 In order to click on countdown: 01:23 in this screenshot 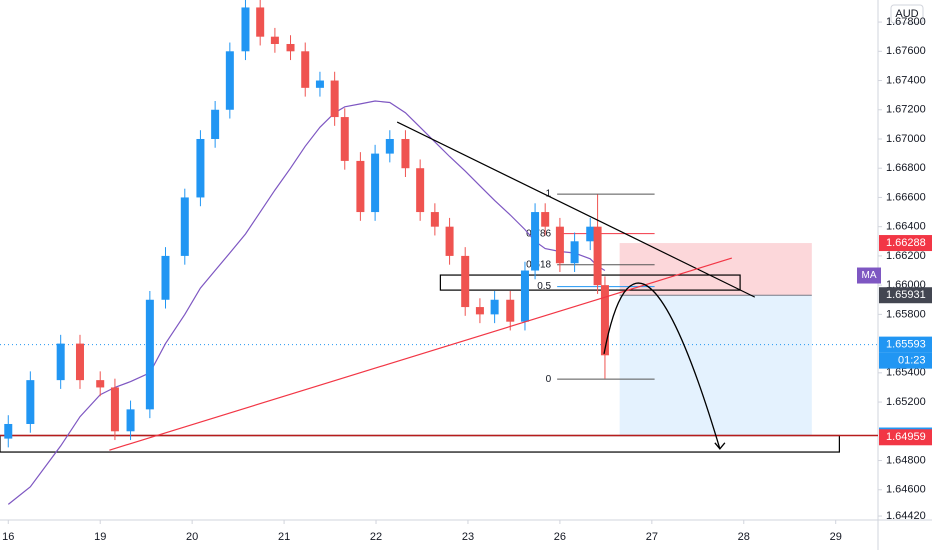, I will do `click(912, 361)`.